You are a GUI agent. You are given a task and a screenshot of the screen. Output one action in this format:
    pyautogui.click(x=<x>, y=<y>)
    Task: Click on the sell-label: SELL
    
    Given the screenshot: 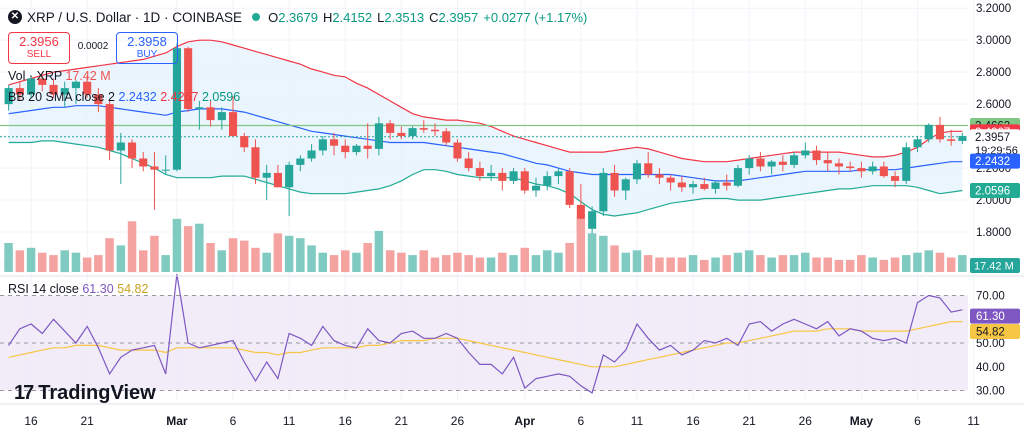 What is the action you would take?
    pyautogui.click(x=39, y=54)
    